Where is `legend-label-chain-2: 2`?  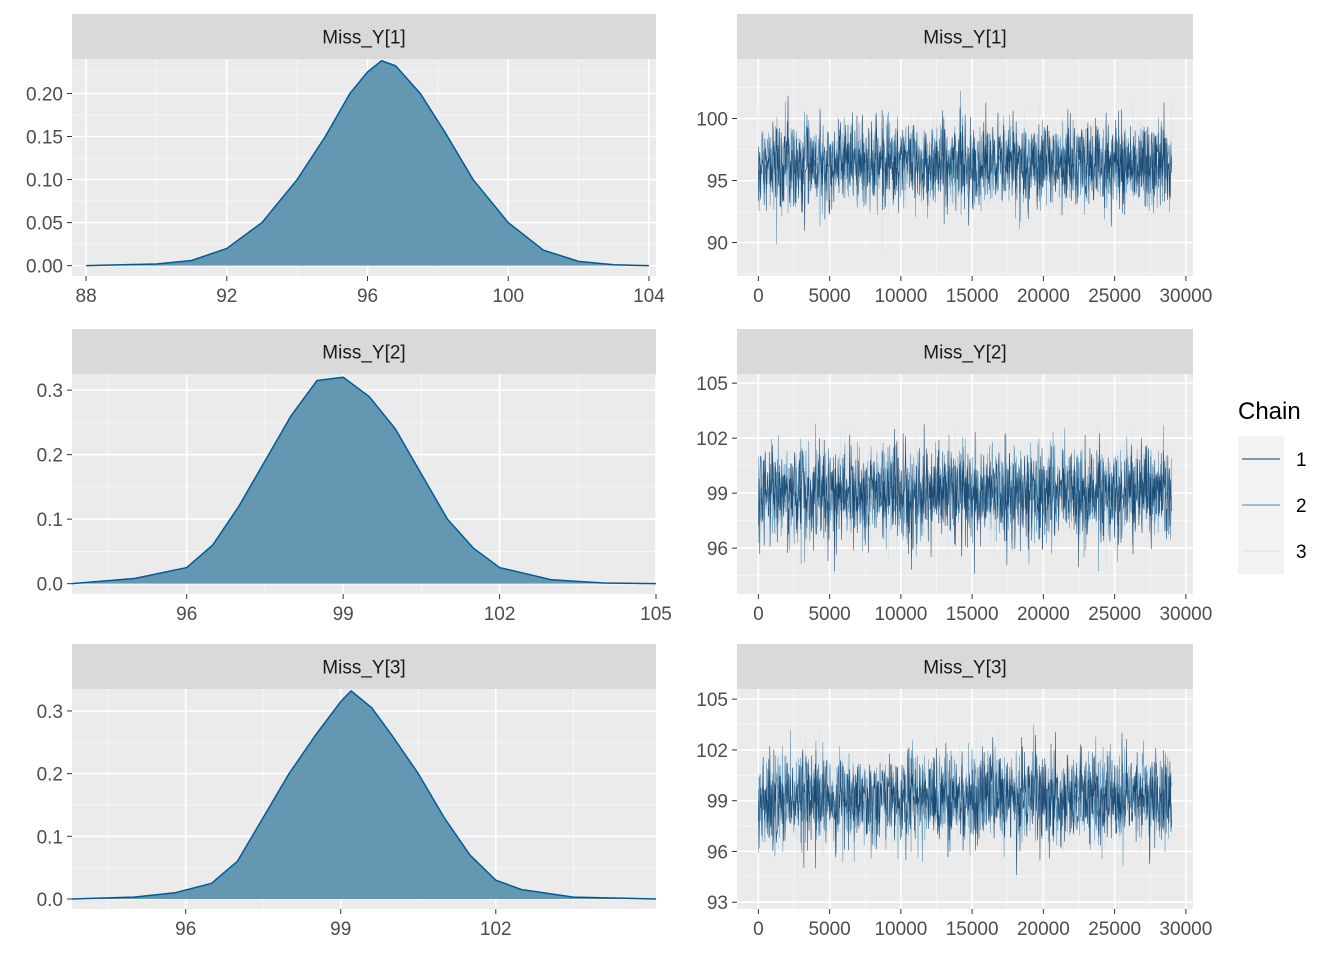 legend-label-chain-2: 2 is located at coordinates (1301, 506).